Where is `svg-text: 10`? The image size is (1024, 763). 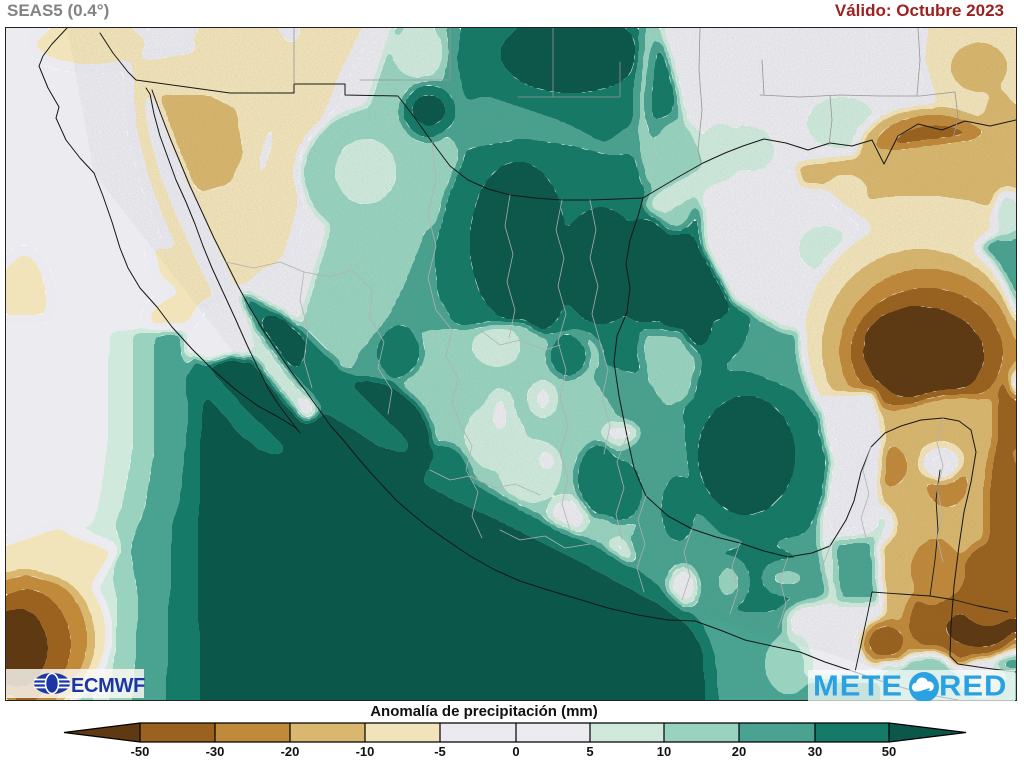 svg-text: 10 is located at coordinates (664, 751).